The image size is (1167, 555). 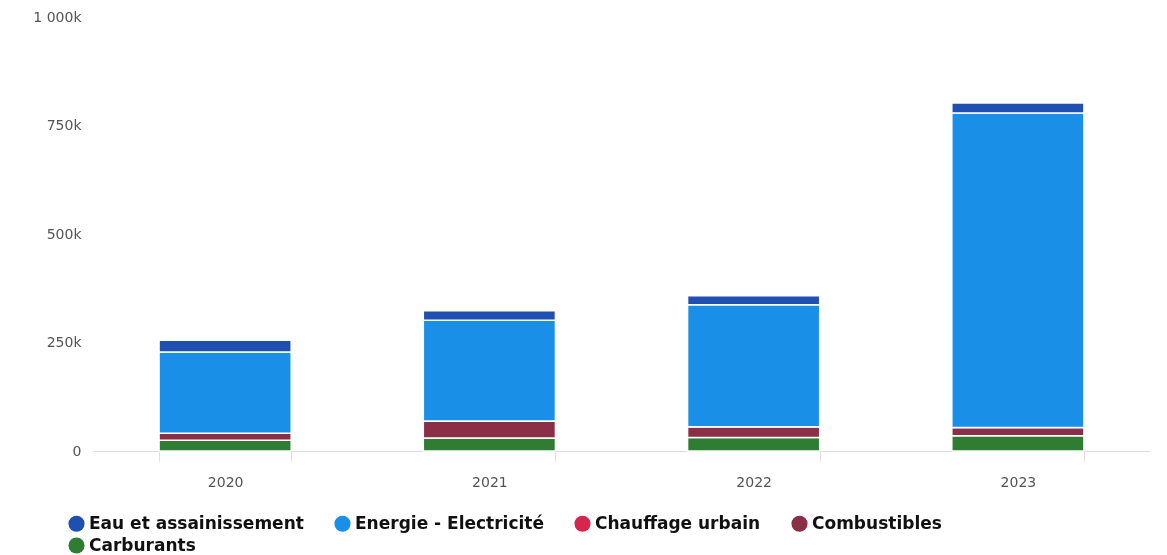 What do you see at coordinates (1018, 481) in the screenshot?
I see `x-tick-label: 2023` at bounding box center [1018, 481].